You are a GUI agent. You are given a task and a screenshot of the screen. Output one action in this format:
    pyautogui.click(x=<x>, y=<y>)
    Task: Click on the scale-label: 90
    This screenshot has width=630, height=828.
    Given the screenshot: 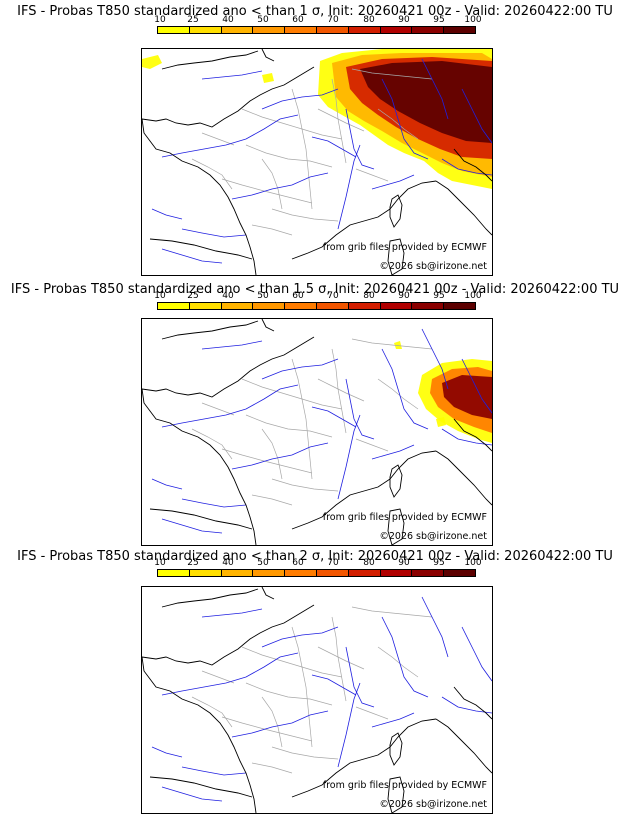 What is the action you would take?
    pyautogui.click(x=404, y=563)
    